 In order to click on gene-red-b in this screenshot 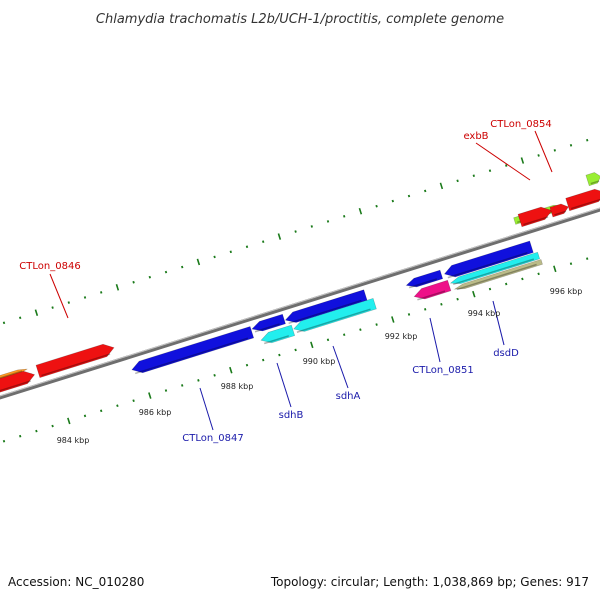, I will do `click(559, 210)`.